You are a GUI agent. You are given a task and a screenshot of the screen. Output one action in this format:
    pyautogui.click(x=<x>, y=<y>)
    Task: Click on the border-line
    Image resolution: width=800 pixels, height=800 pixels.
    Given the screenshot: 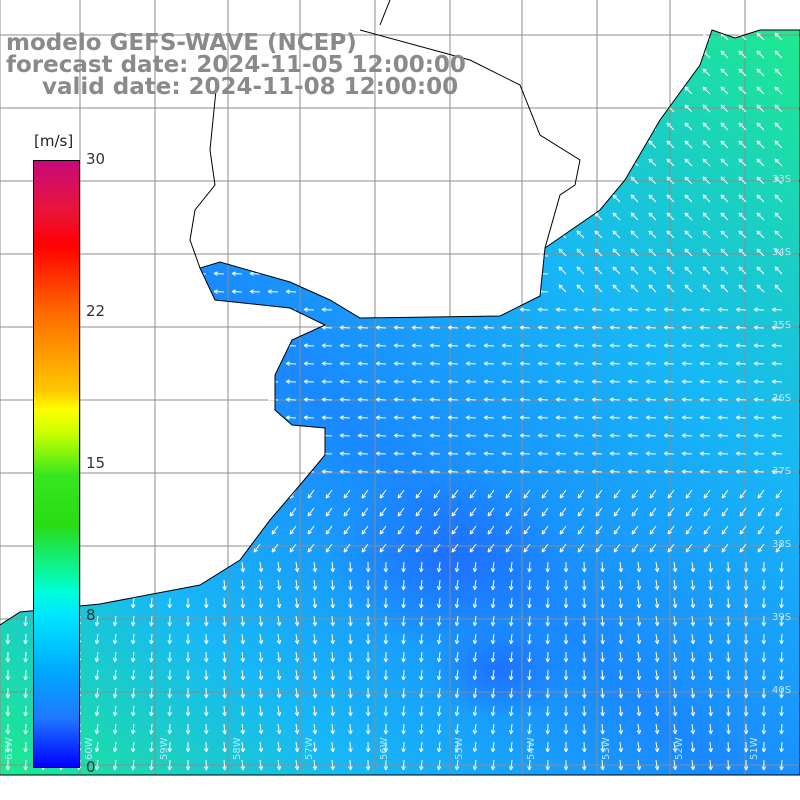 What is the action you would take?
    pyautogui.click(x=385, y=13)
    